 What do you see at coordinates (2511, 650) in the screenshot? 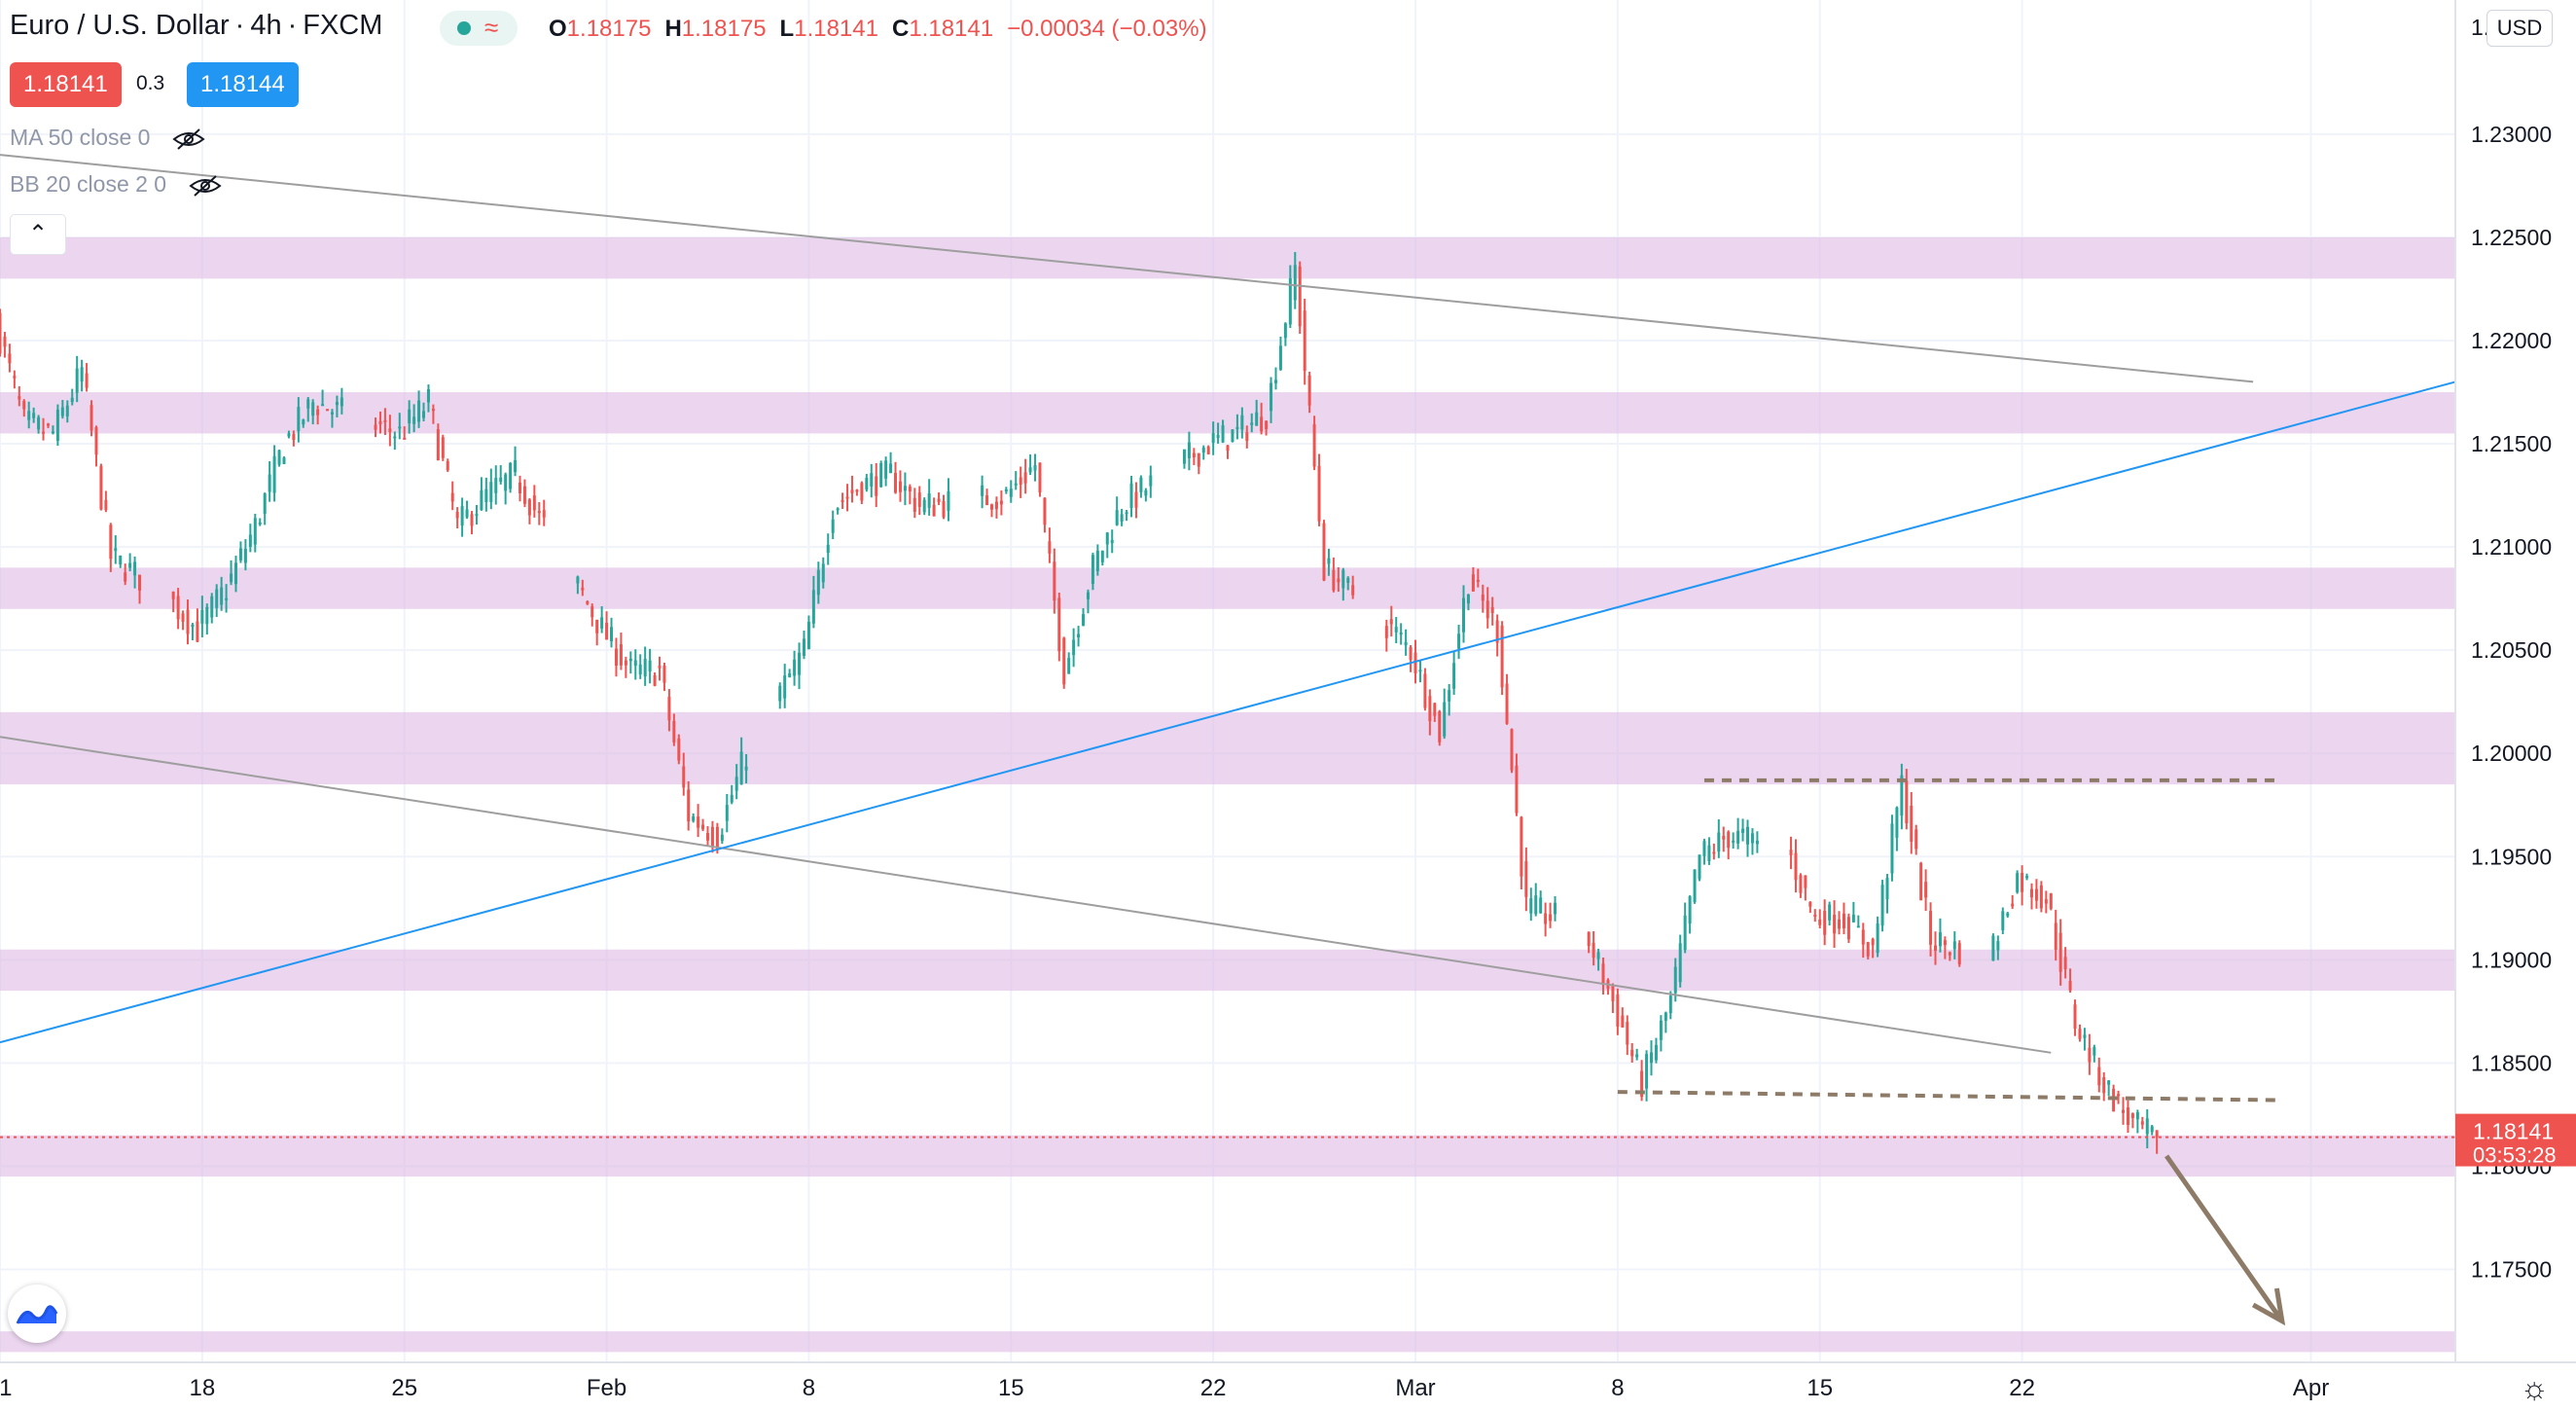
I see `y-tick-label: 1.20500` at bounding box center [2511, 650].